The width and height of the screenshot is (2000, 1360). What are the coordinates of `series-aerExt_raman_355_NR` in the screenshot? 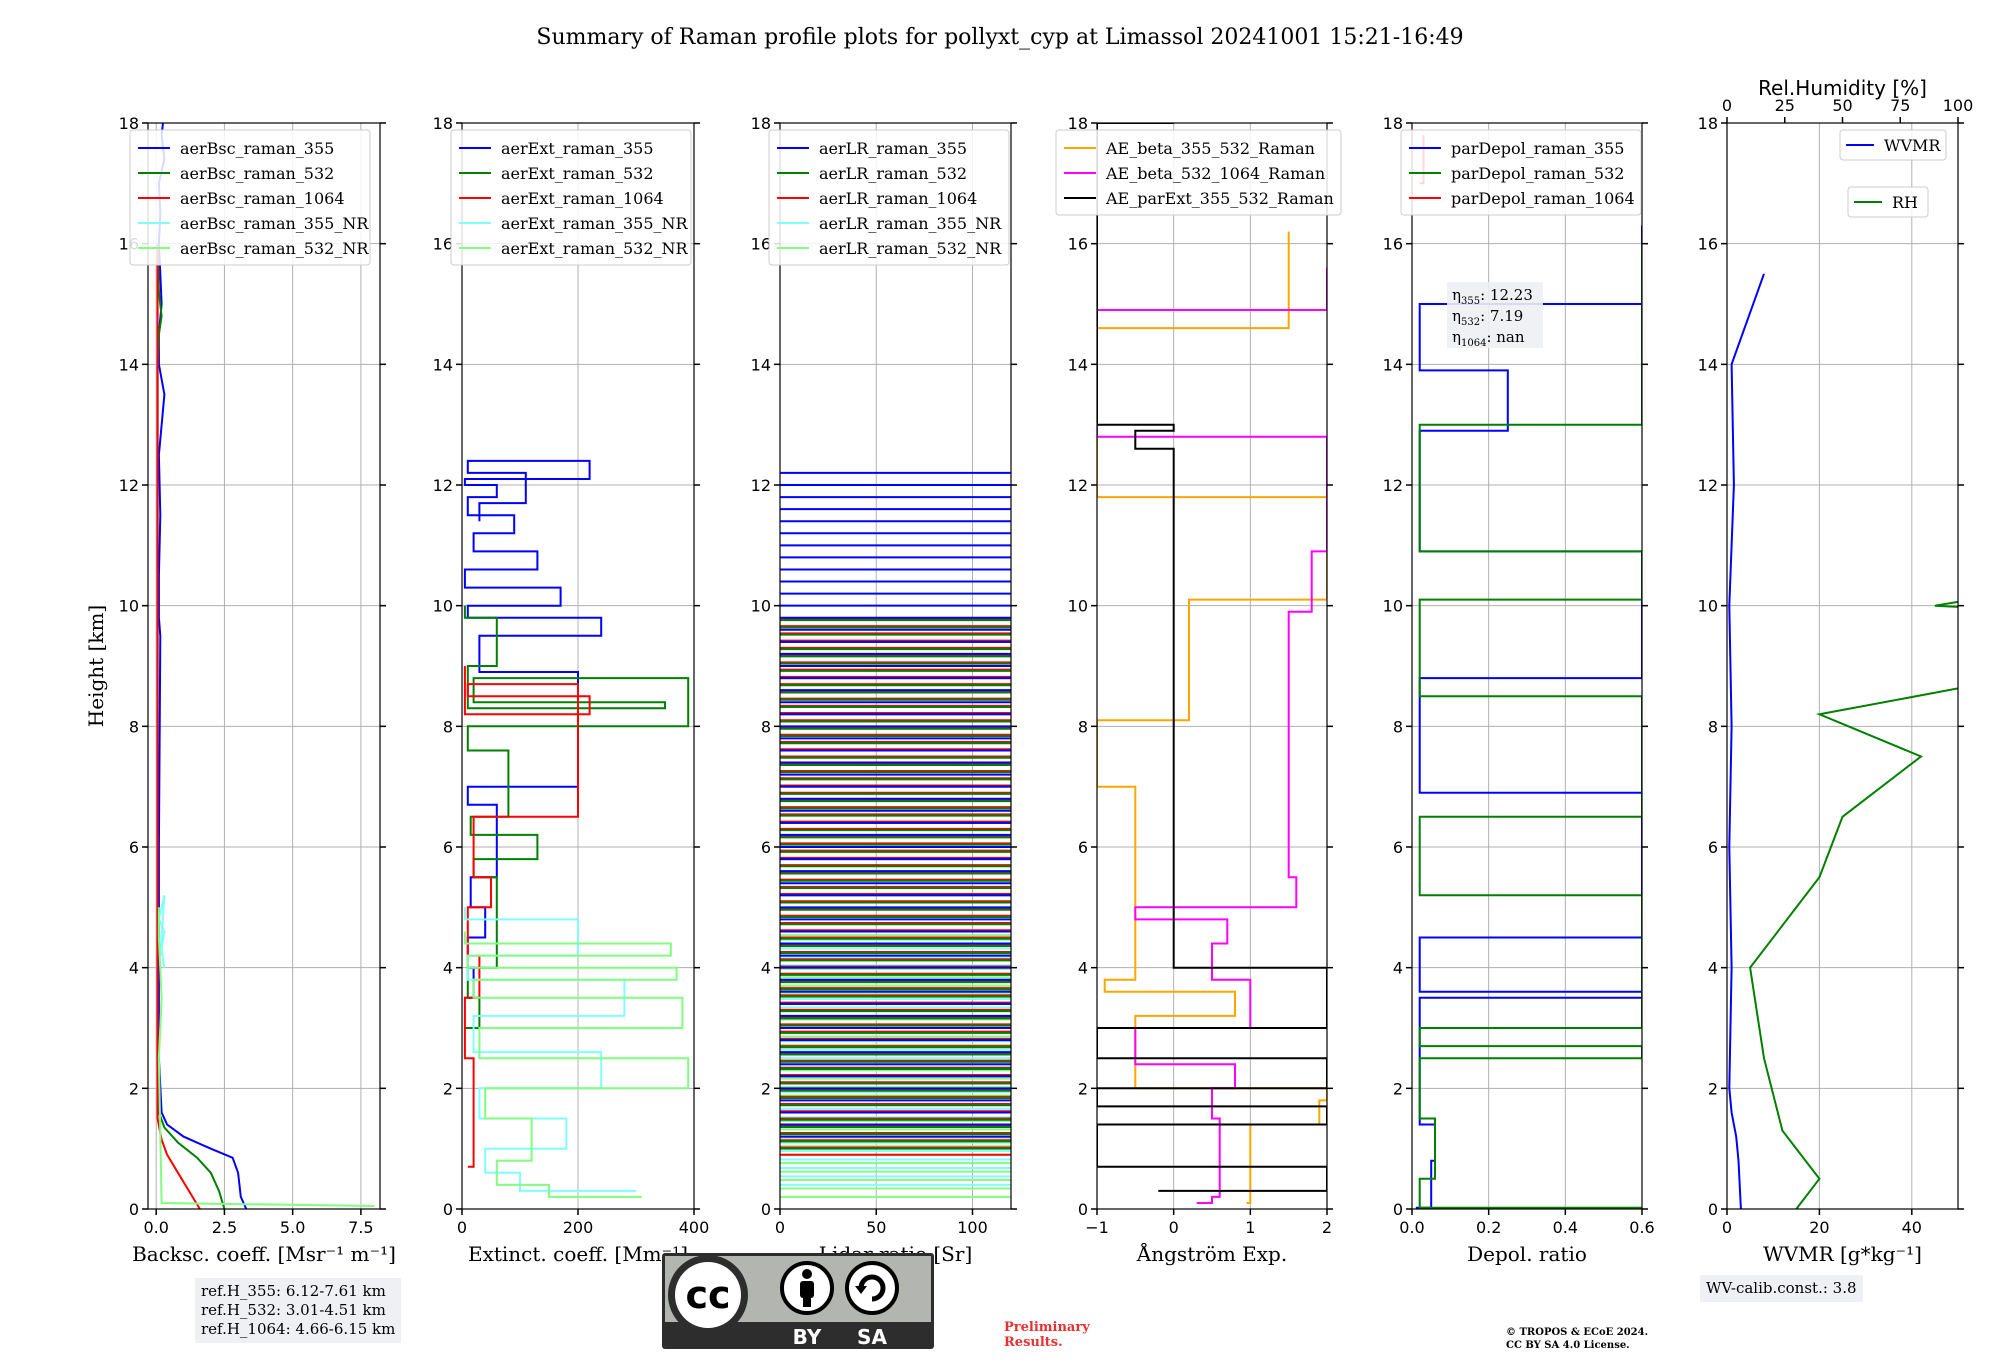 It's located at (549, 1049).